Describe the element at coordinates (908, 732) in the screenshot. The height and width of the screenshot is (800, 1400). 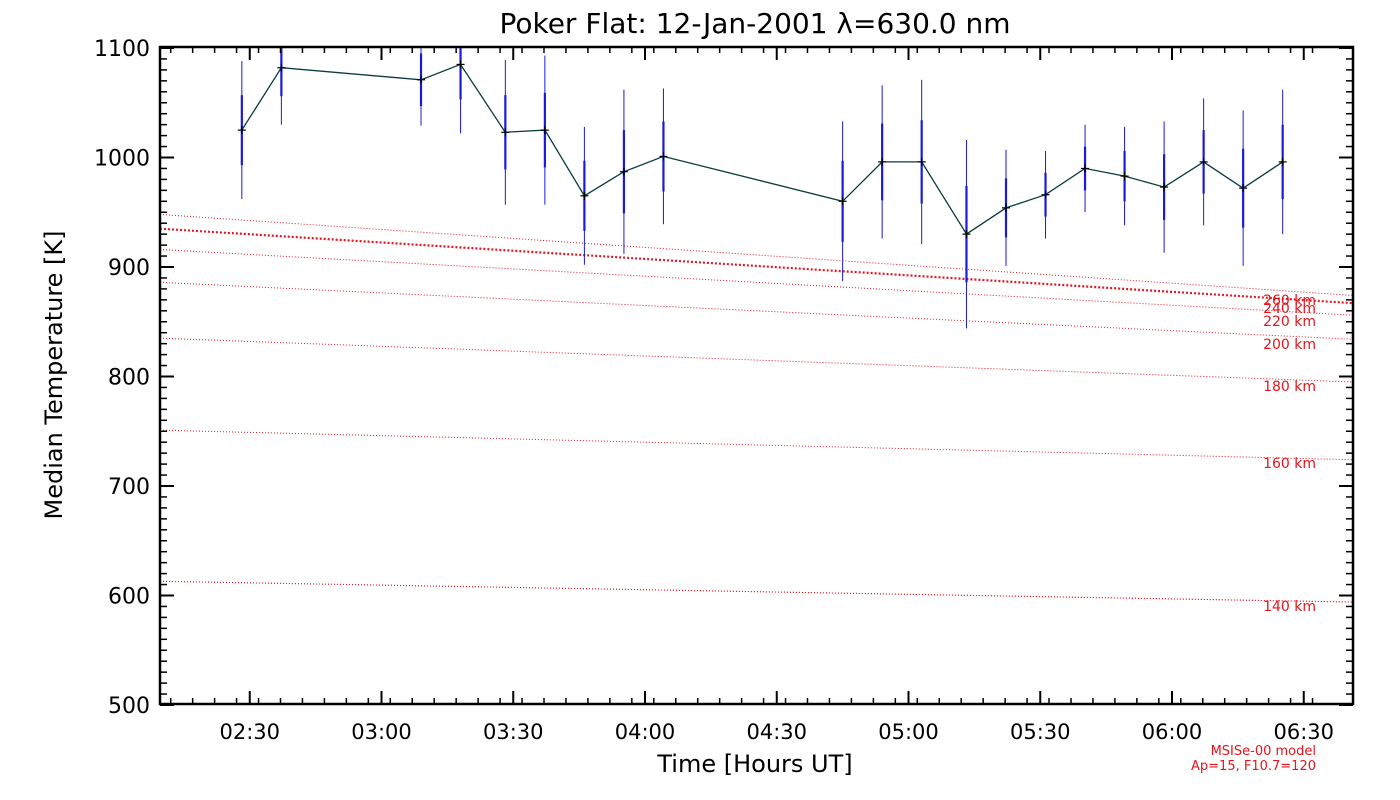
I see `x-tick-label: 05:00` at that location.